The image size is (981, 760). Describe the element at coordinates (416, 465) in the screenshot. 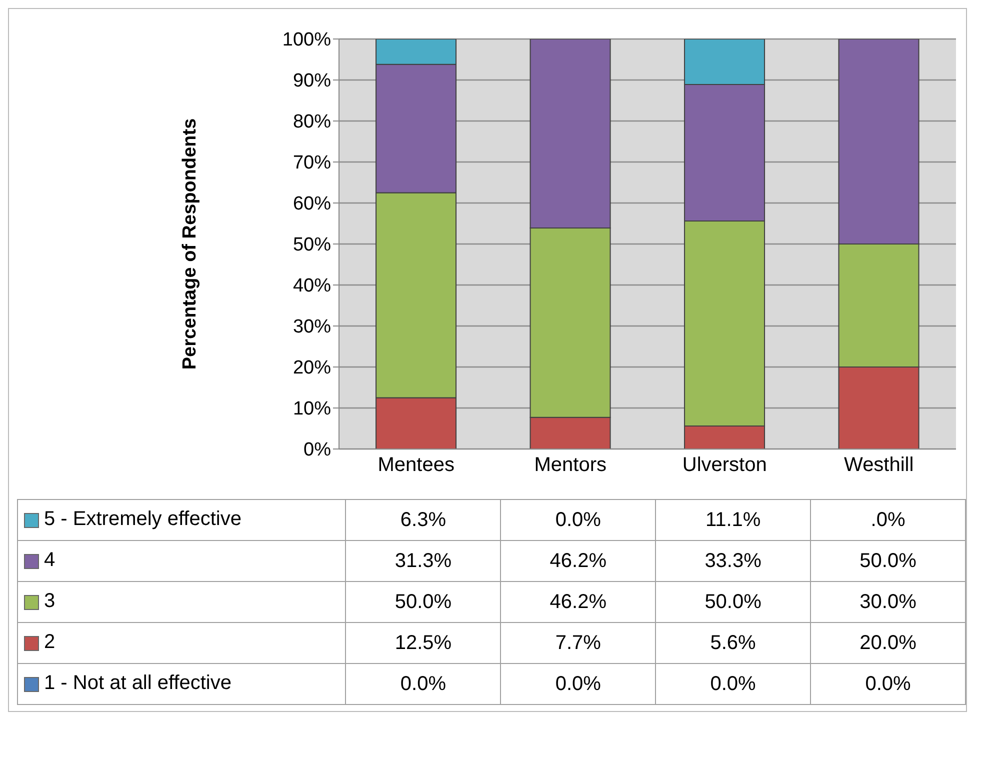

I see `x-tick-label: Mentees` at that location.